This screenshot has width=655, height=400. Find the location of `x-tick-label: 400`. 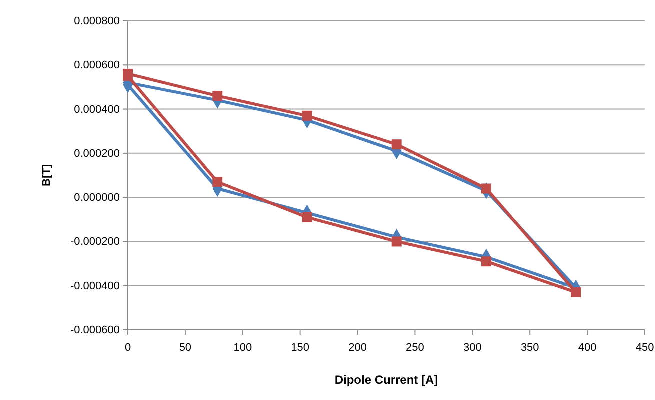

x-tick-label: 400 is located at coordinates (587, 348).